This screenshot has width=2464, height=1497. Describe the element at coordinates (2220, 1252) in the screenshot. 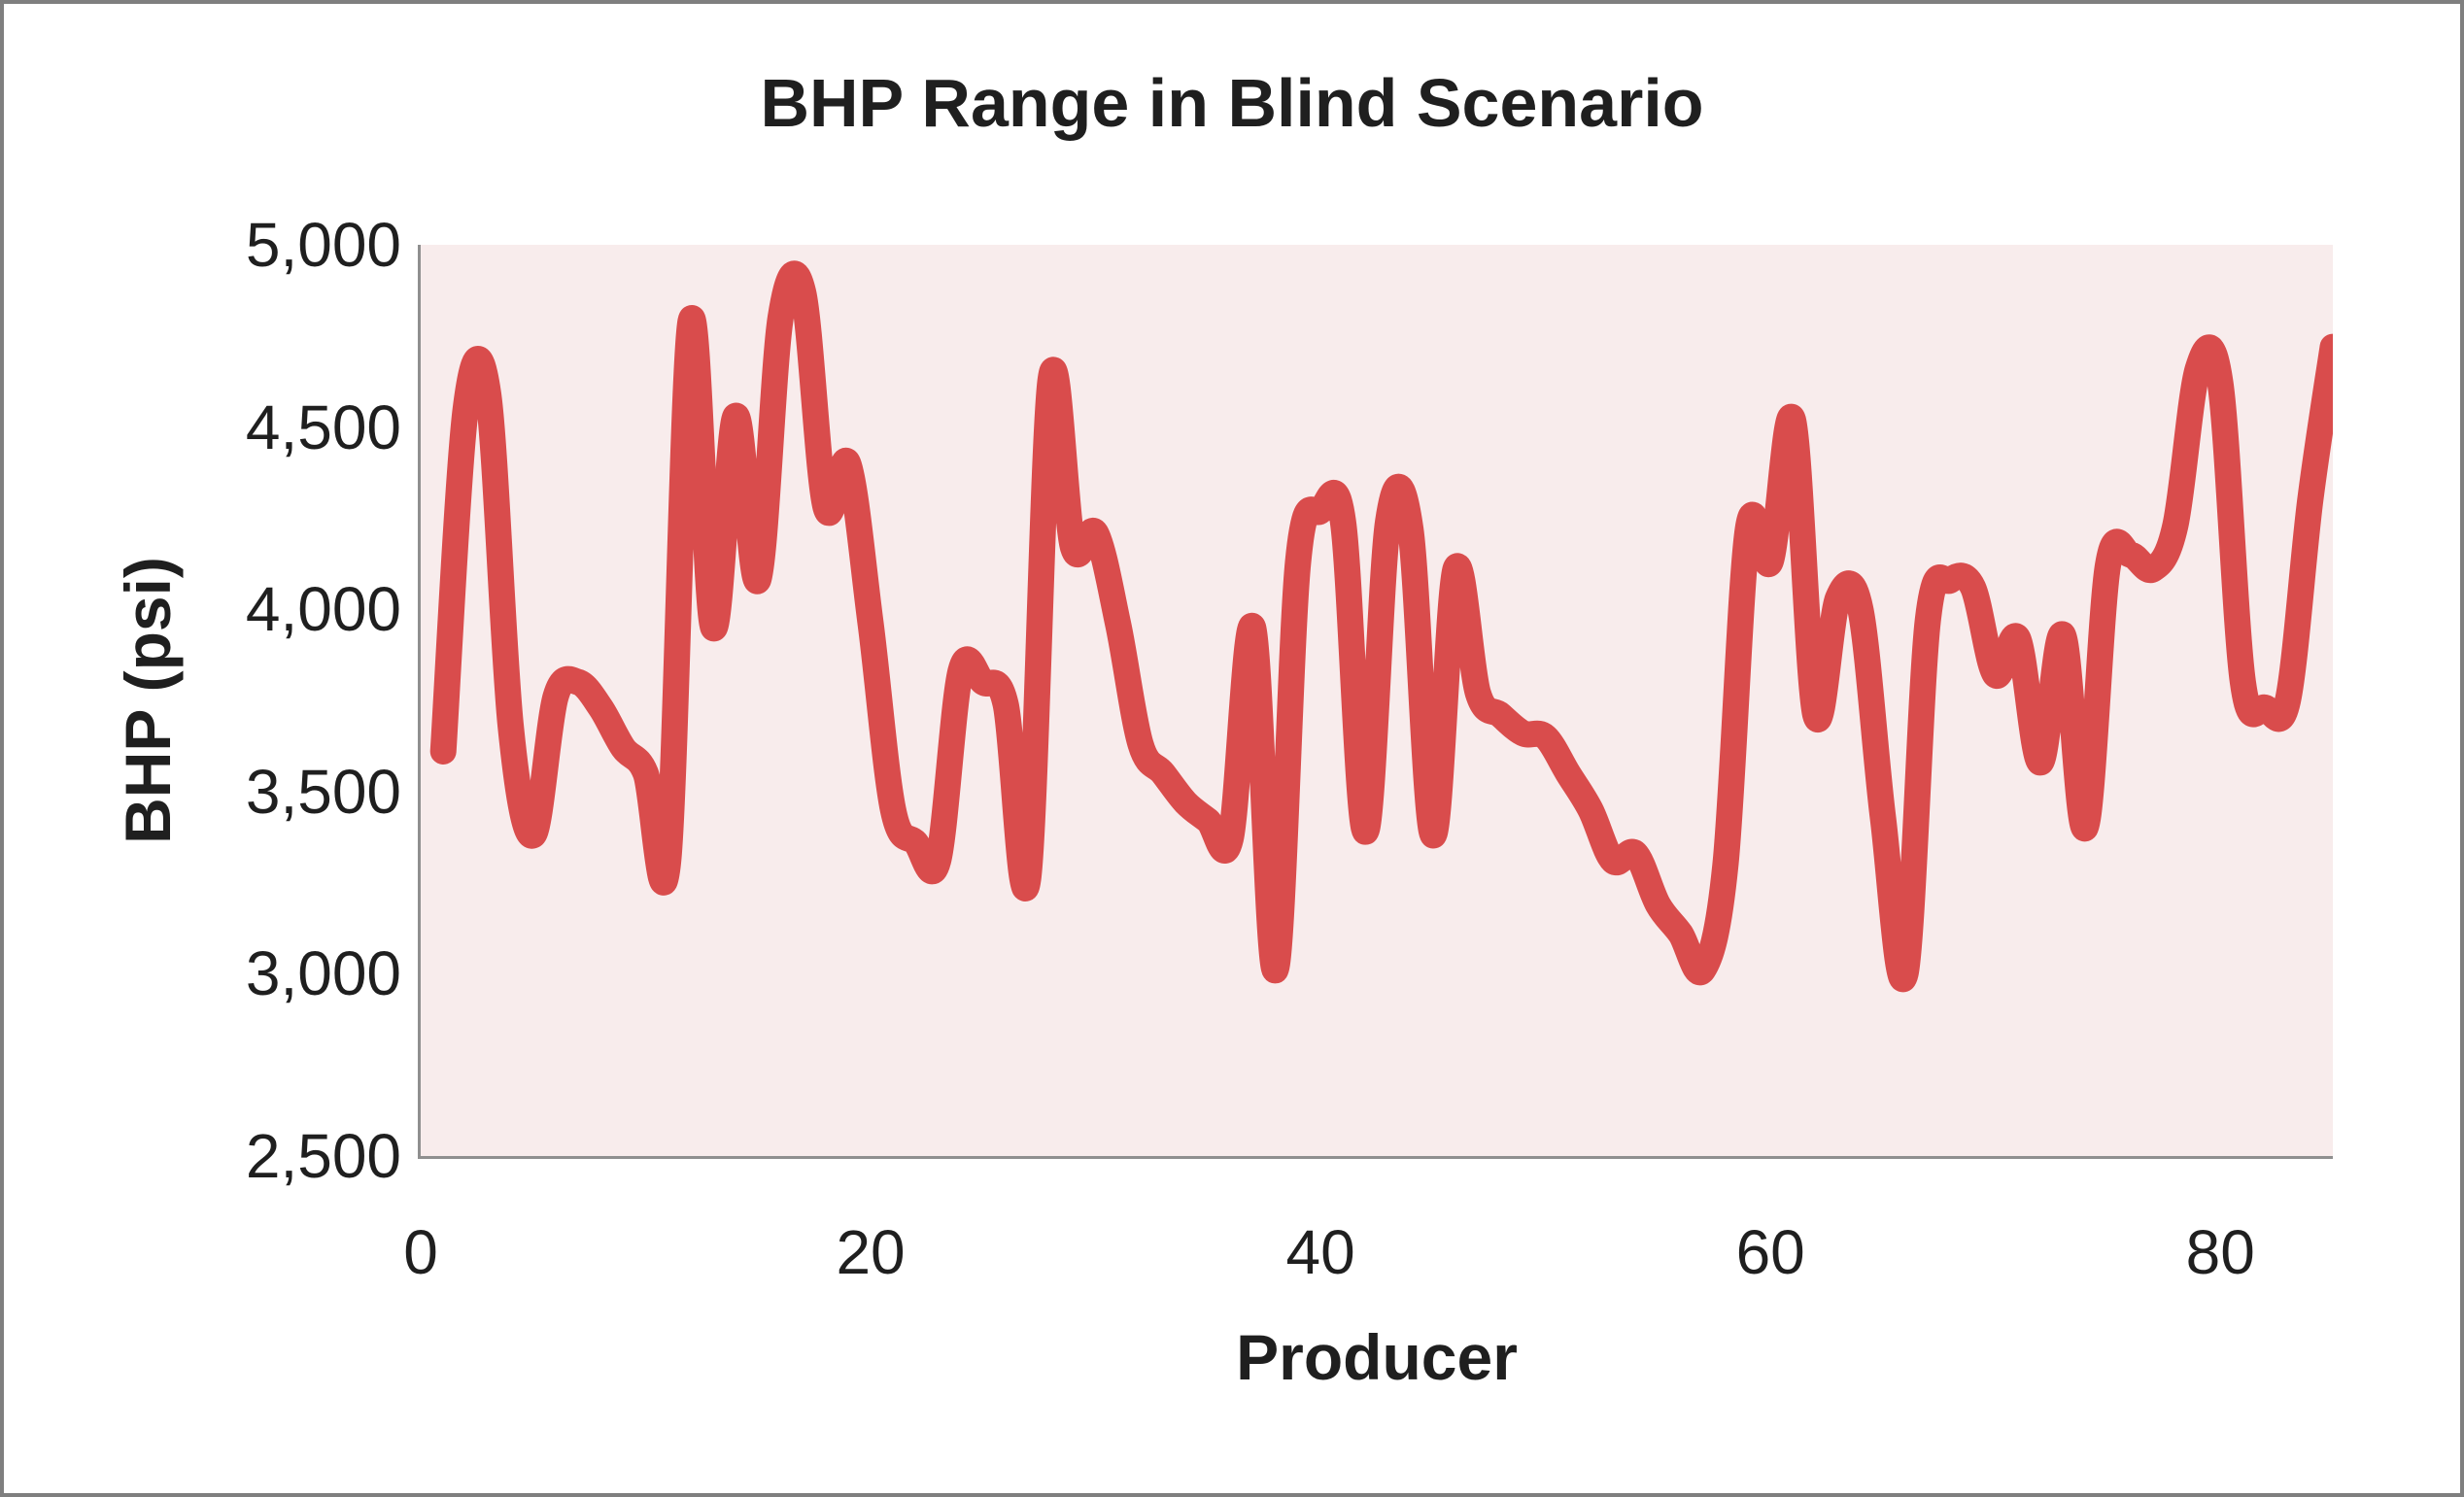

I see `x-tick-label: 80` at that location.